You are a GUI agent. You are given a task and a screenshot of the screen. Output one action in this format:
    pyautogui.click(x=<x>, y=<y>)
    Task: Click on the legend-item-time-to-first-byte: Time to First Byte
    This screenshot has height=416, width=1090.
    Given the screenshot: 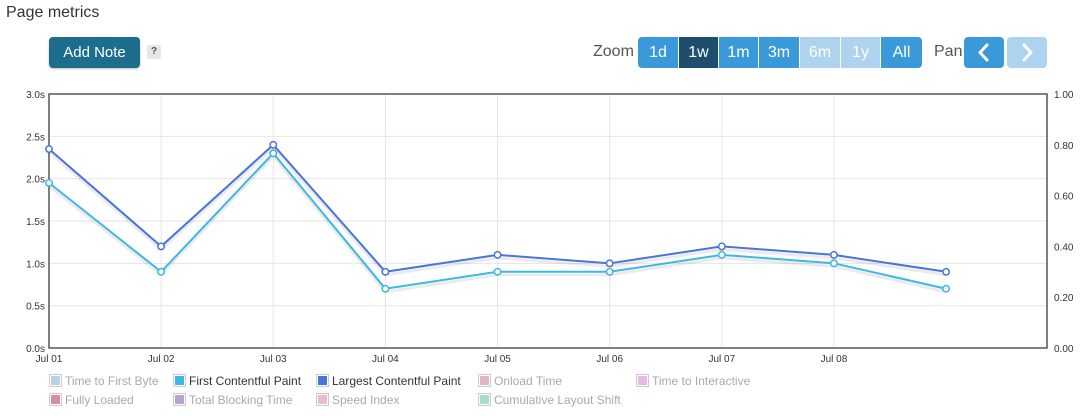 What is the action you would take?
    pyautogui.click(x=104, y=381)
    